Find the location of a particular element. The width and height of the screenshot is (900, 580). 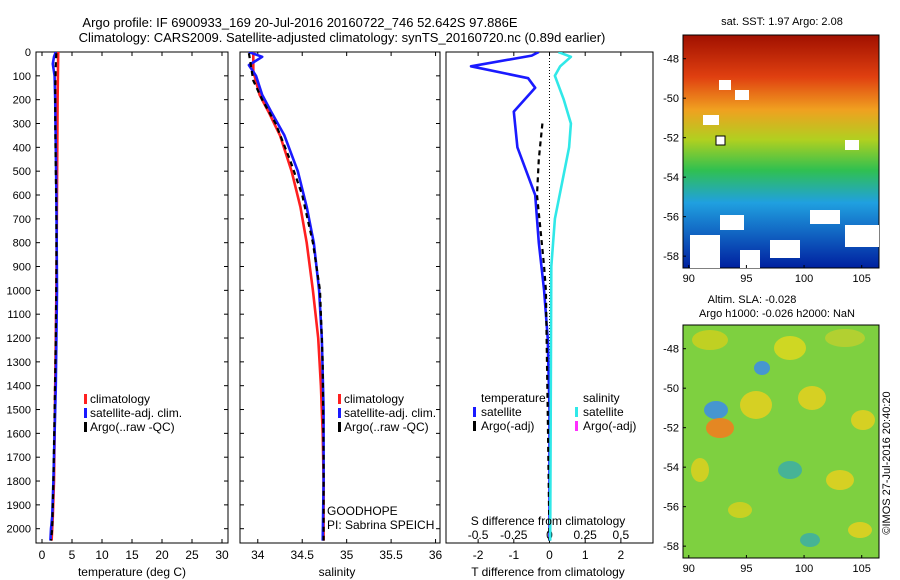

y-tick-label: 1900 is located at coordinates (19, 506).